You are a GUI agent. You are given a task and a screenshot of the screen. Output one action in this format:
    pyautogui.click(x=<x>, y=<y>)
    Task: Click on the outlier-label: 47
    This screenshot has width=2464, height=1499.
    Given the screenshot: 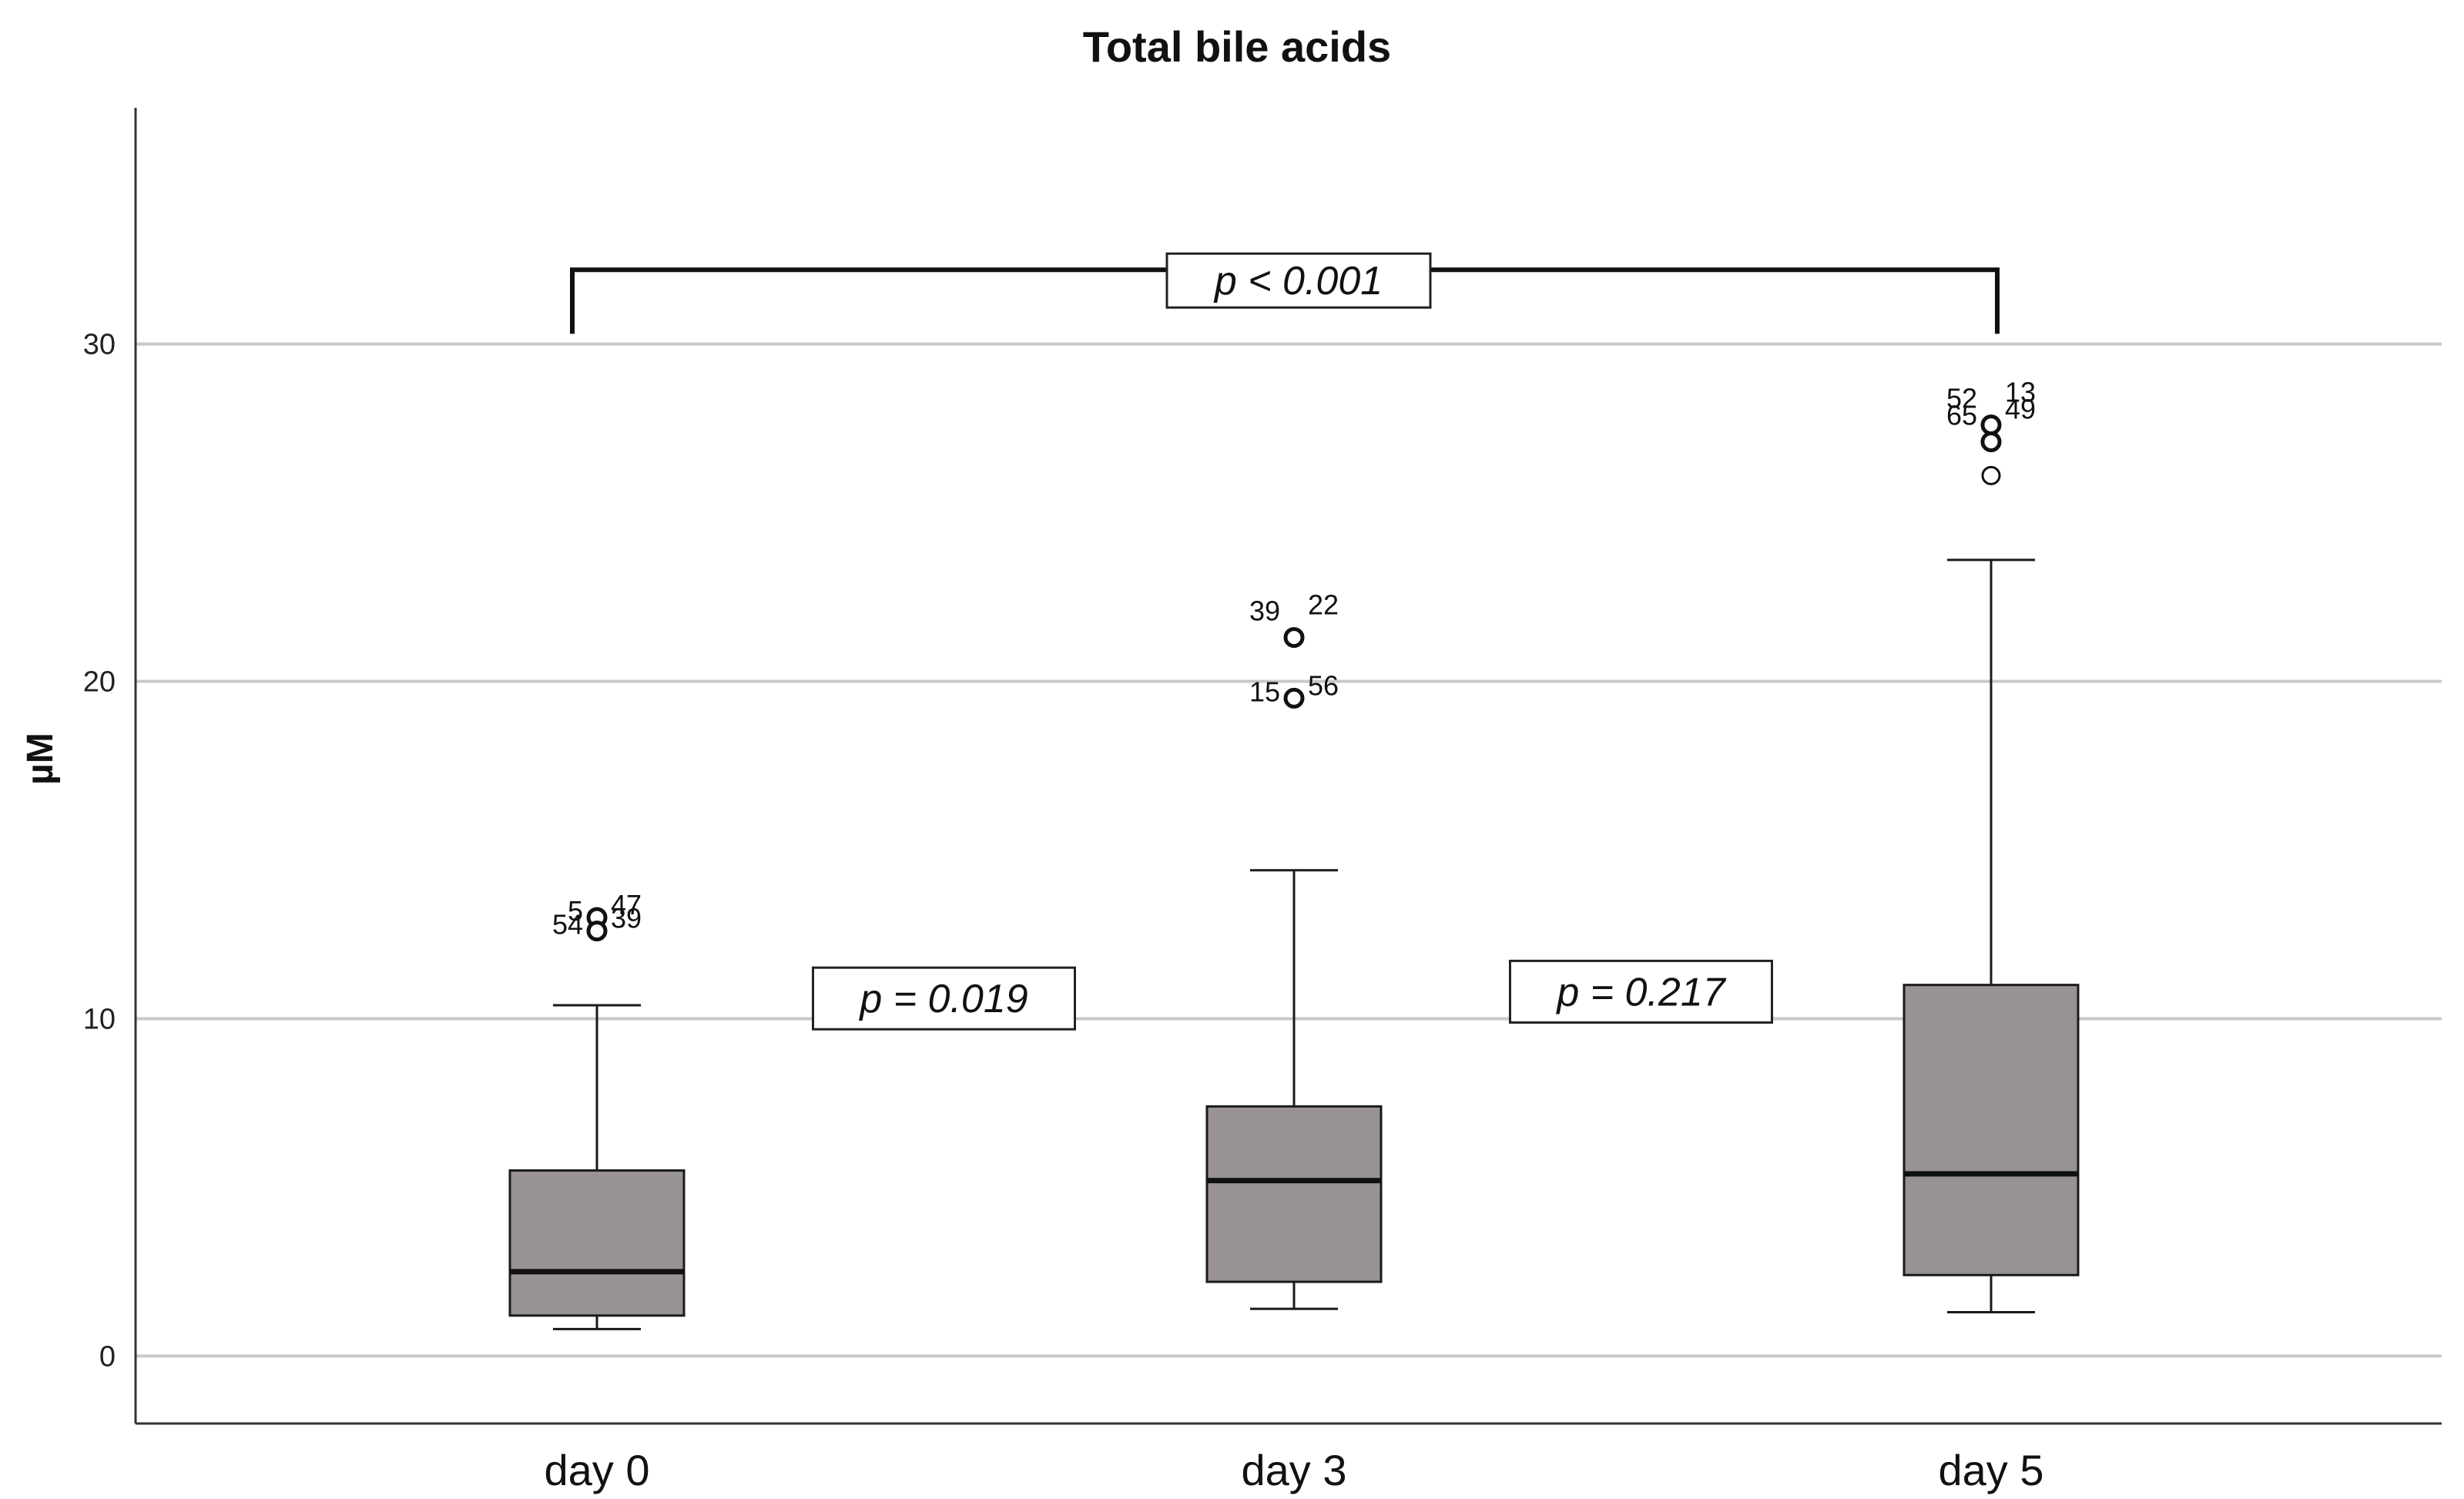 What is the action you would take?
    pyautogui.click(x=626, y=905)
    